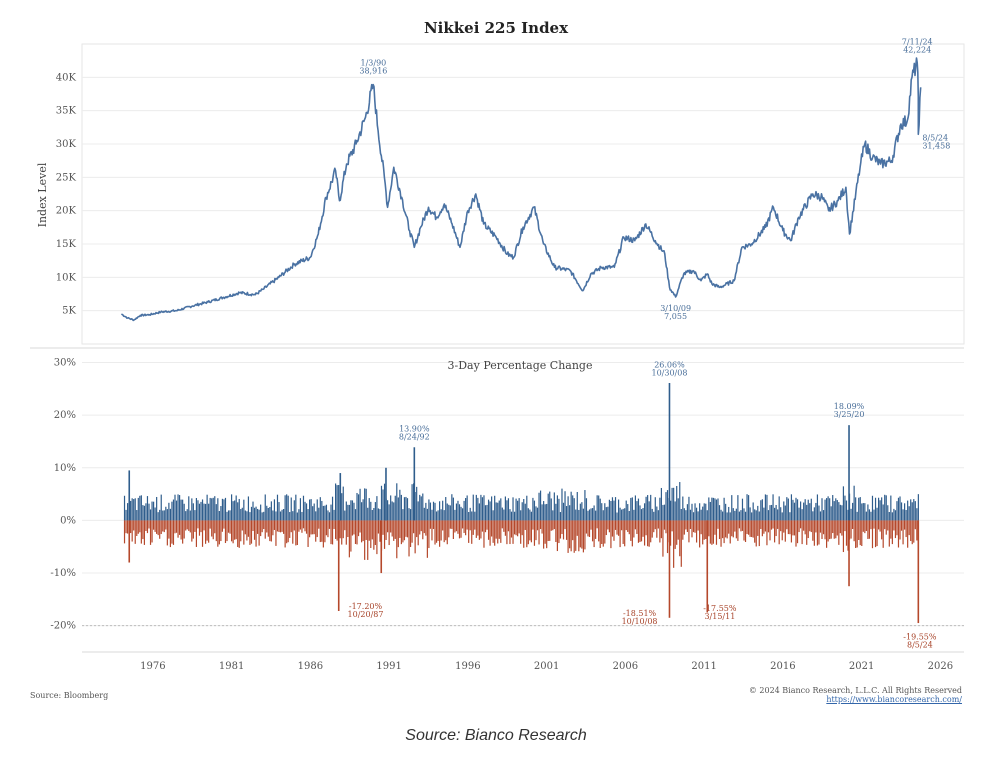 Image resolution: width=992 pixels, height=763 pixels. What do you see at coordinates (63, 626) in the screenshot?
I see `bottom-y-tick-label: -20%` at bounding box center [63, 626].